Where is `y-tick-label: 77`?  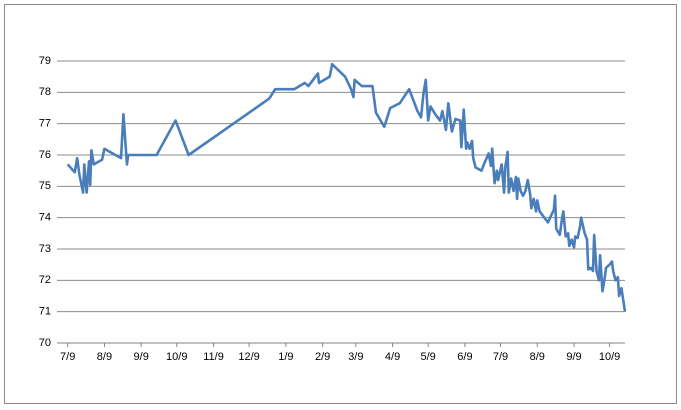 y-tick-label: 77 is located at coordinates (45, 124).